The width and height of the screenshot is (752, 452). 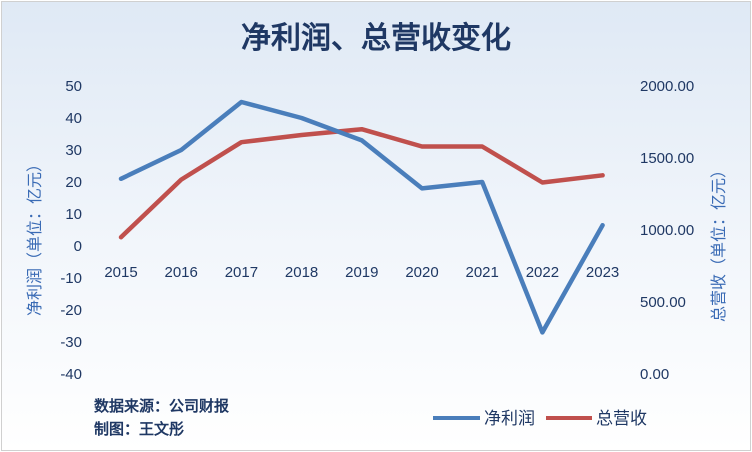 What do you see at coordinates (139, 429) in the screenshot?
I see `author-note: 制图：王文彤` at bounding box center [139, 429].